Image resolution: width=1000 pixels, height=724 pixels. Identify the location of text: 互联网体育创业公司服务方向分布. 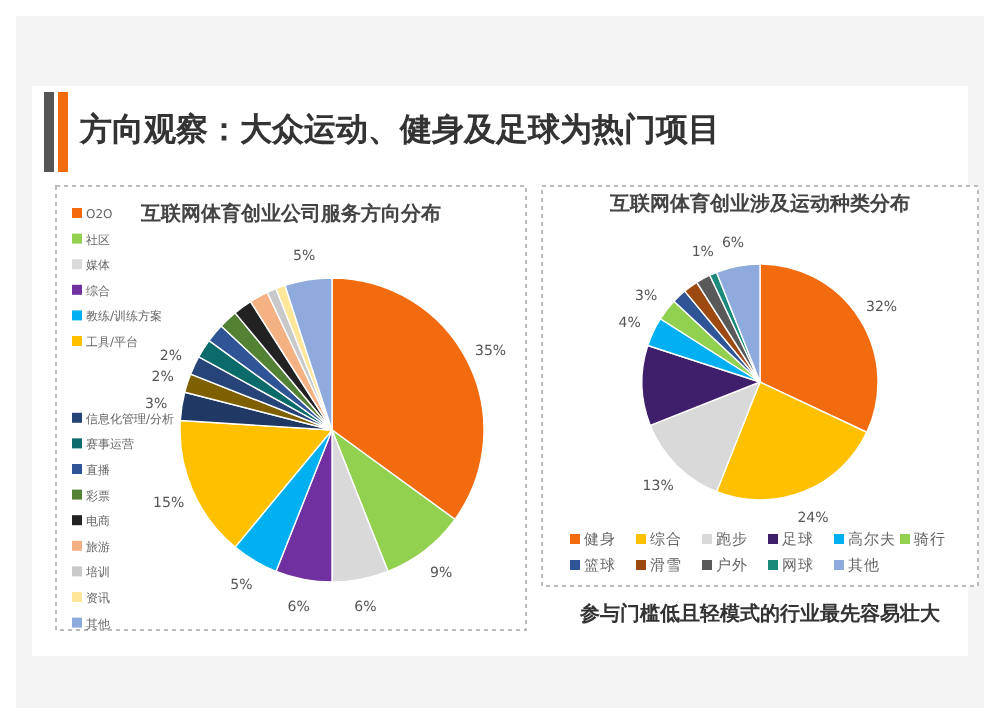
(290, 214).